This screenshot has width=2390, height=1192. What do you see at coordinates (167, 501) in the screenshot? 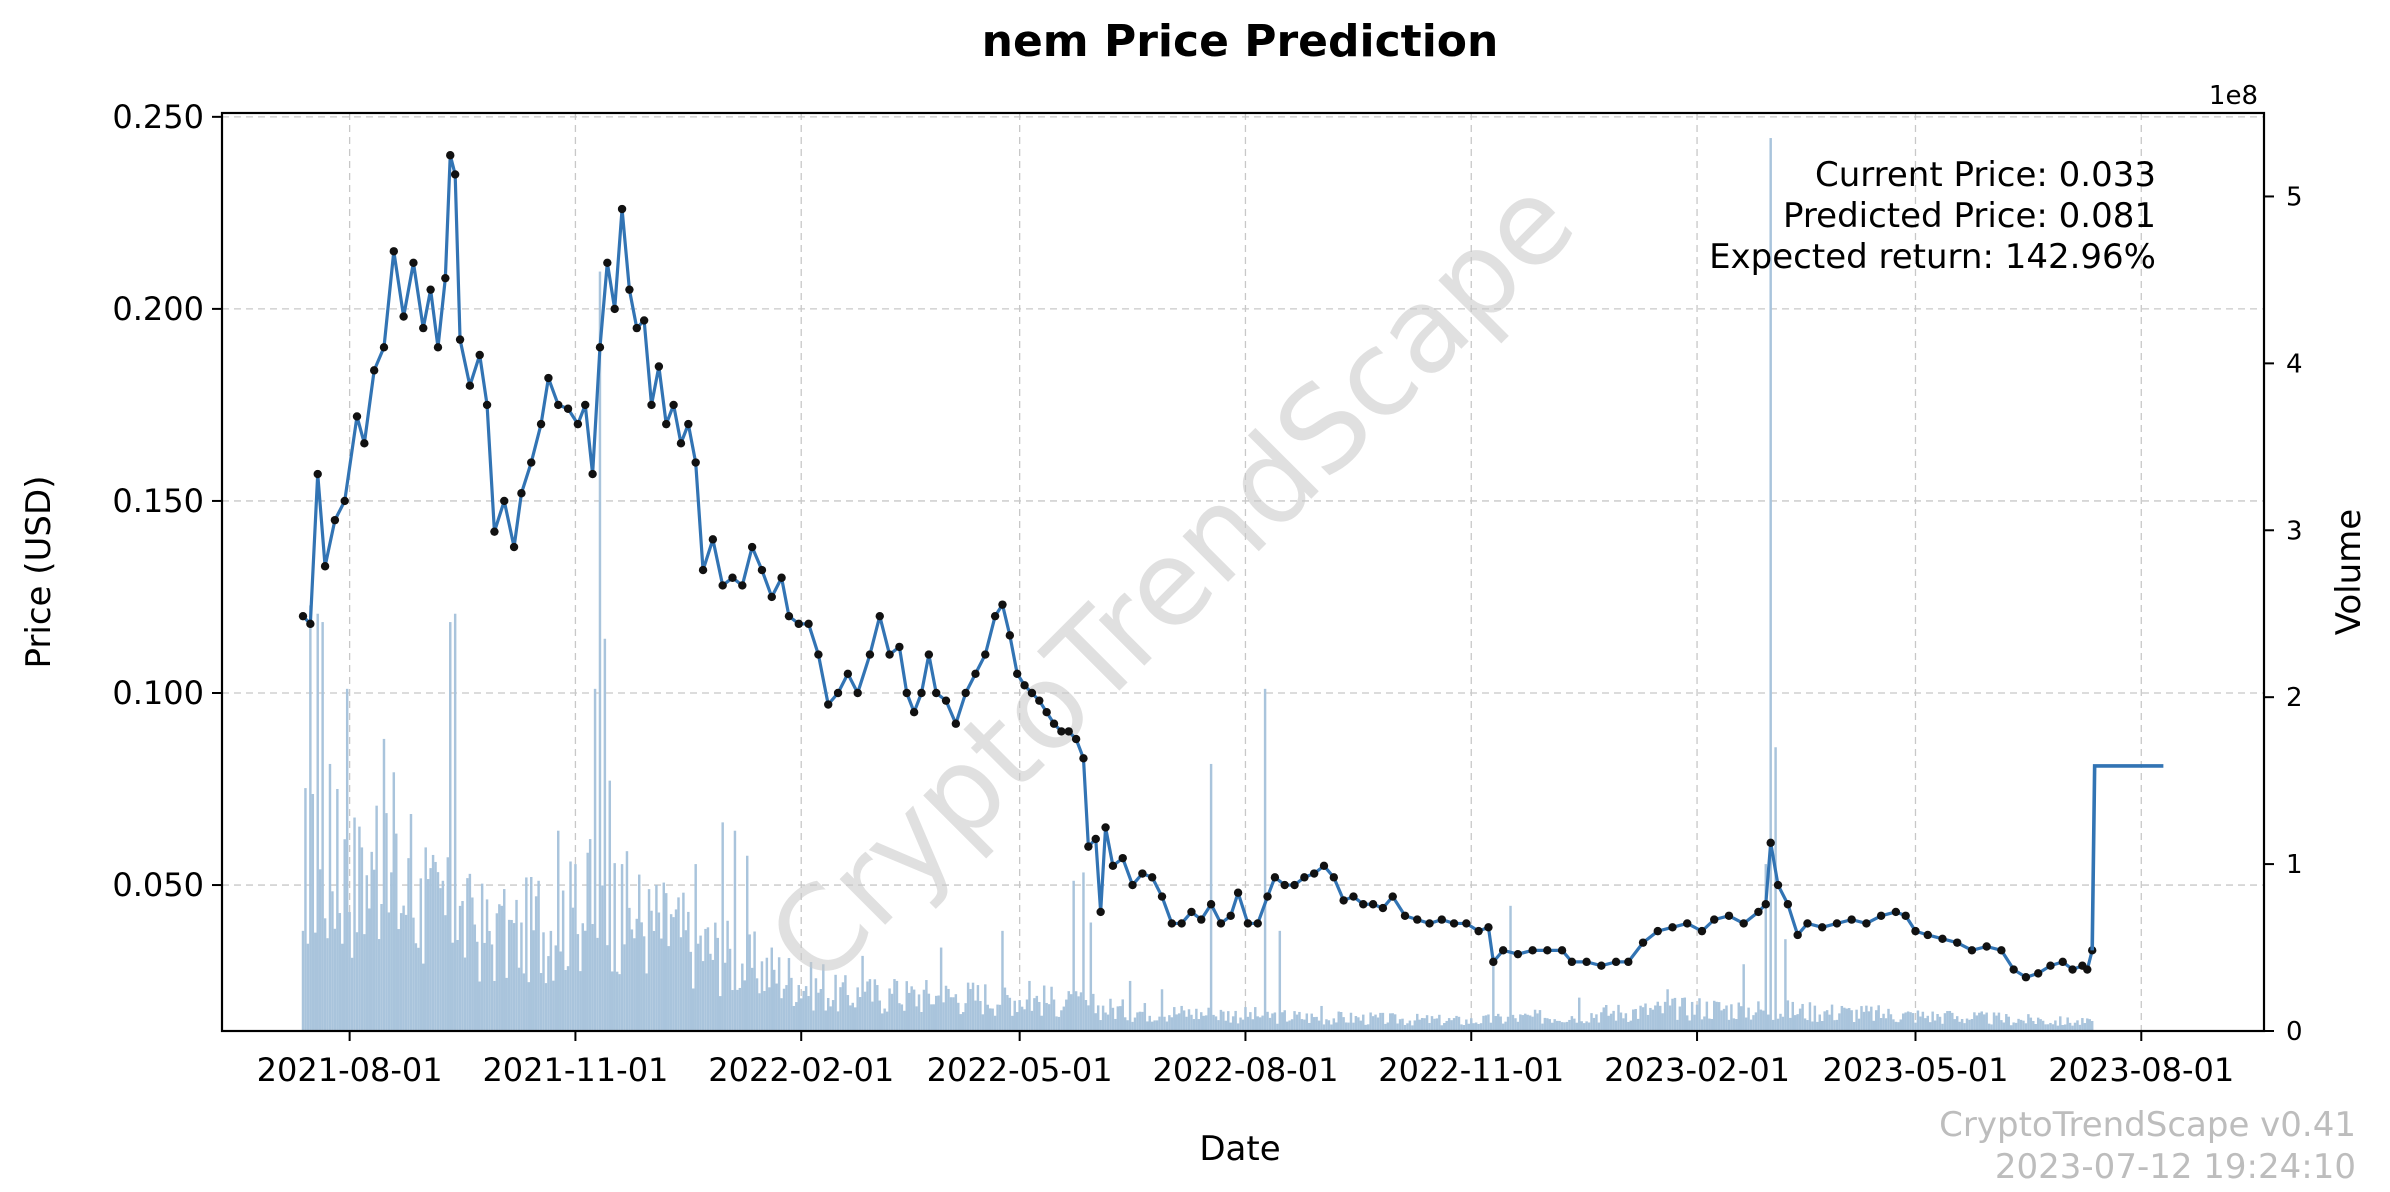
I see `y-axis-ticks: 0.050 0.100 0.150 0.200 0.250` at bounding box center [167, 501].